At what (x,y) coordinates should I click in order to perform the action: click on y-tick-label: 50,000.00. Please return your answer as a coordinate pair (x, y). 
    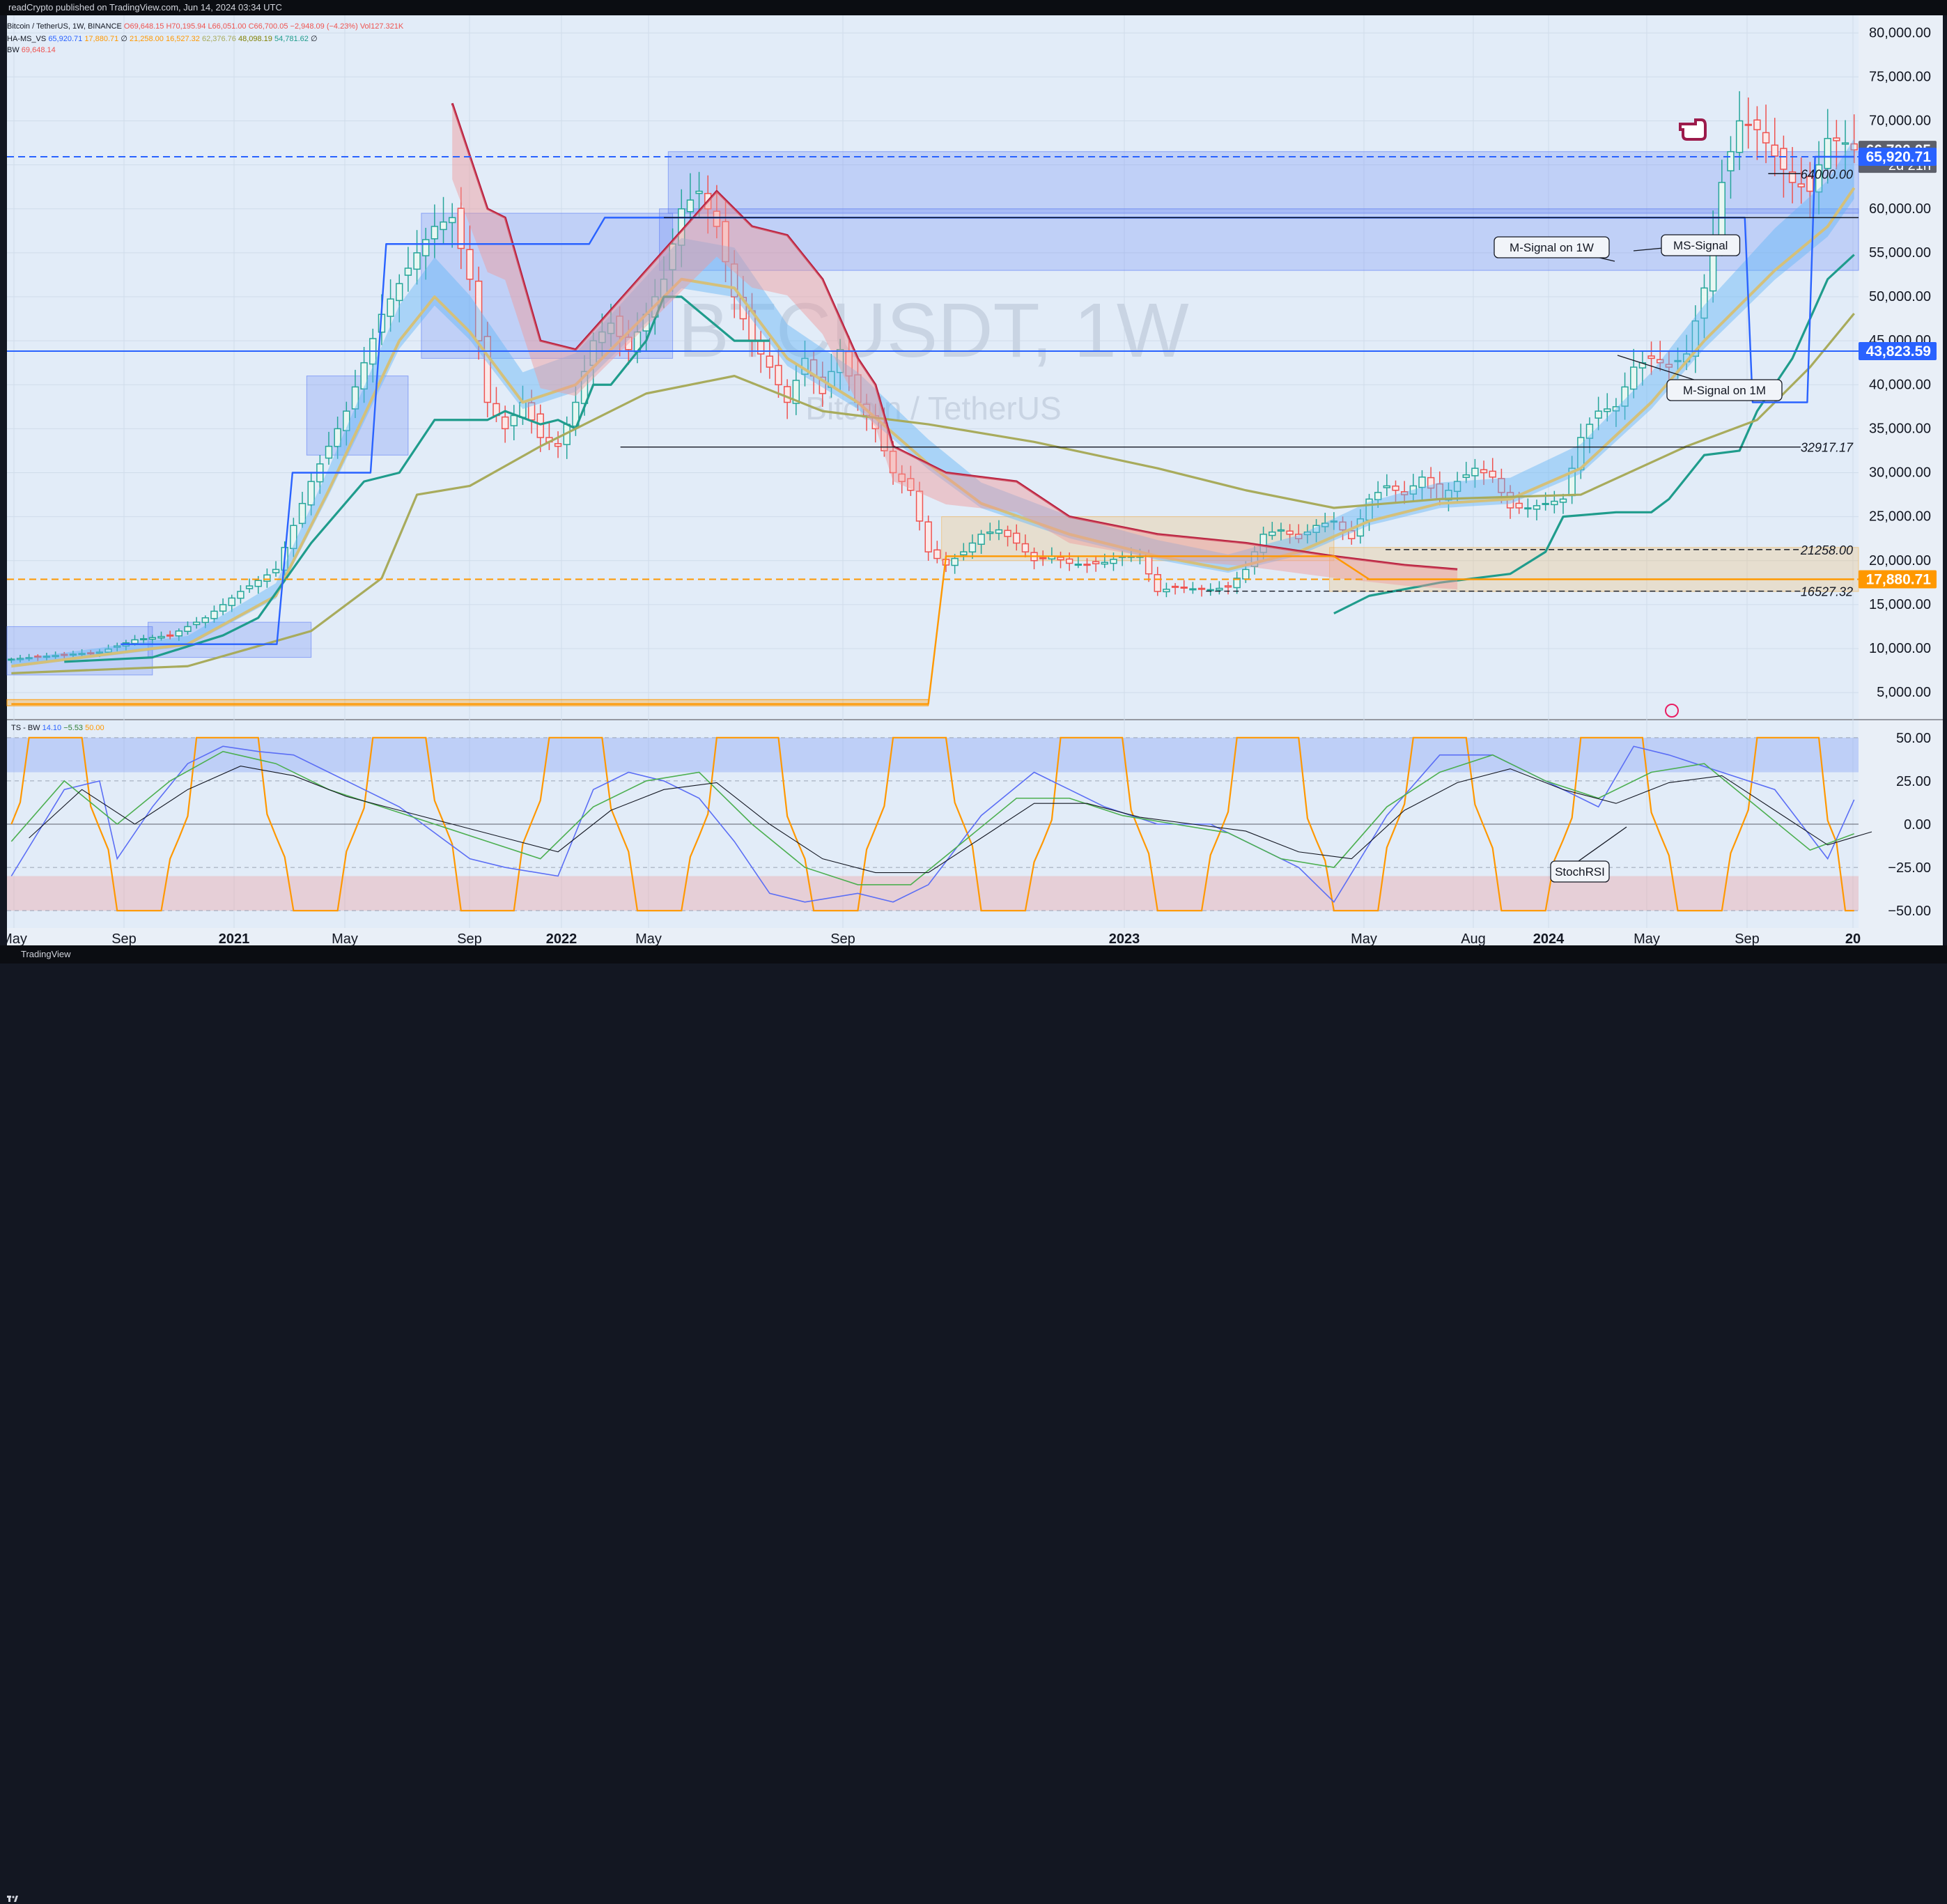
    Looking at the image, I should click on (1900, 296).